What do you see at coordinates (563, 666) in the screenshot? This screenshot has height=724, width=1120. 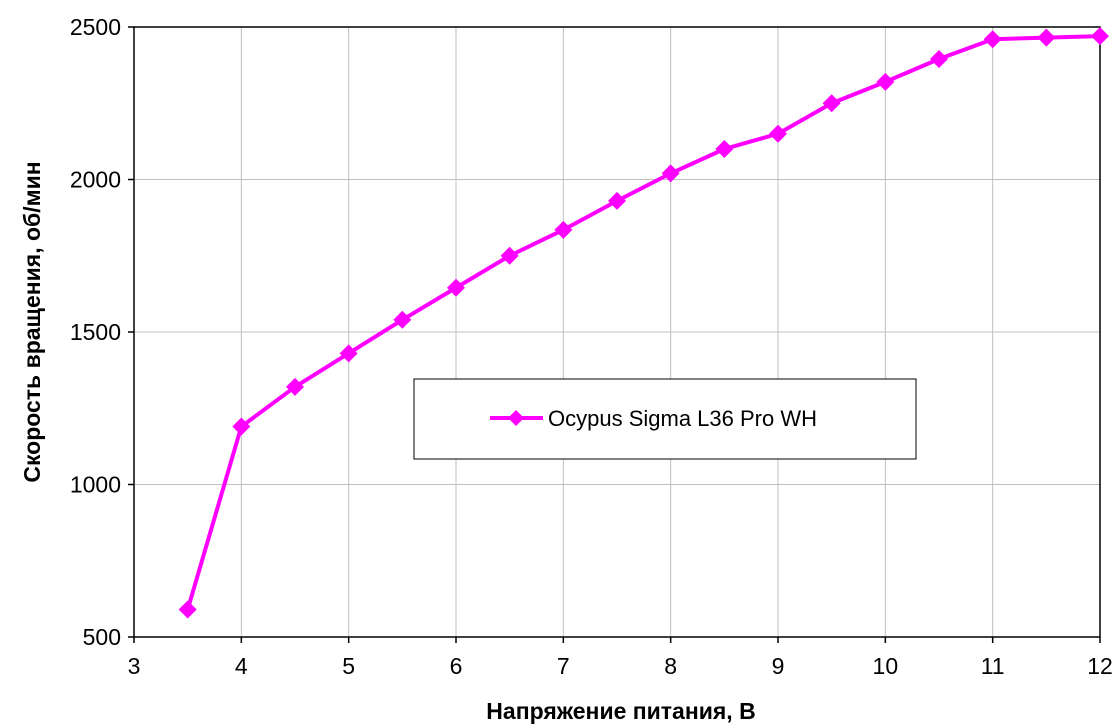 I see `x-tick-label: 7` at bounding box center [563, 666].